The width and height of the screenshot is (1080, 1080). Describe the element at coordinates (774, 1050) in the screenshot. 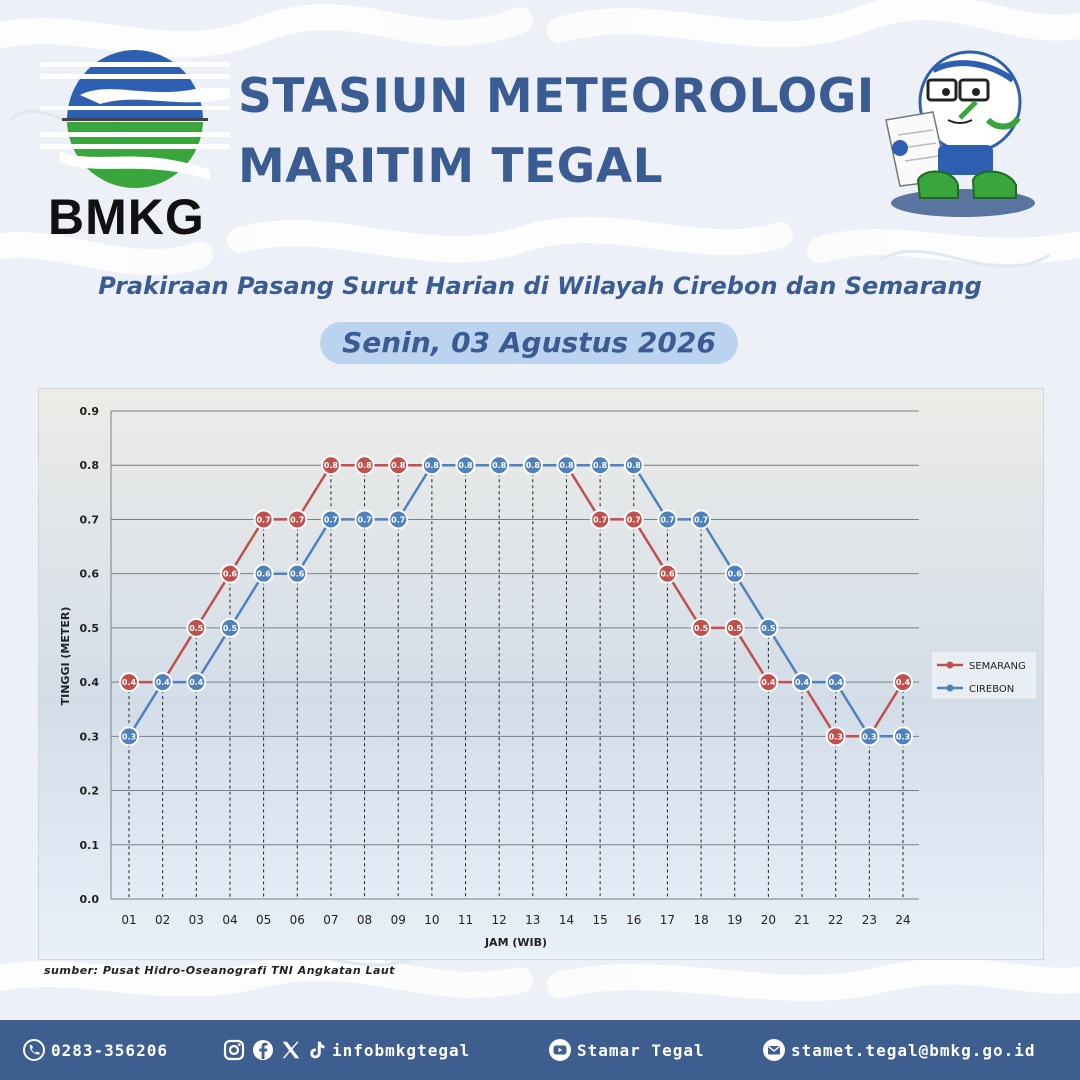

I see `email-icon` at that location.